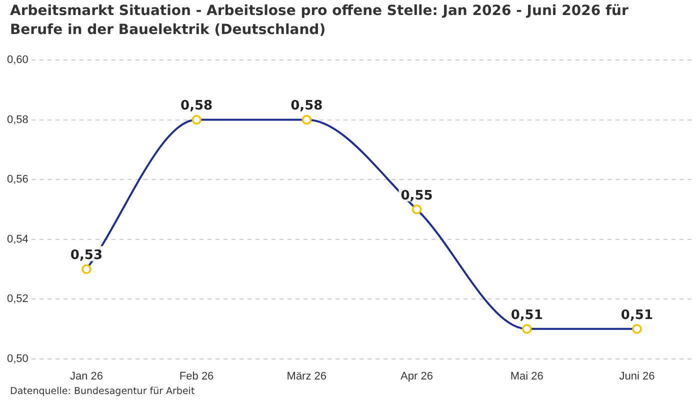  What do you see at coordinates (416, 376) in the screenshot?
I see `x-tick-label: Apr 26` at bounding box center [416, 376].